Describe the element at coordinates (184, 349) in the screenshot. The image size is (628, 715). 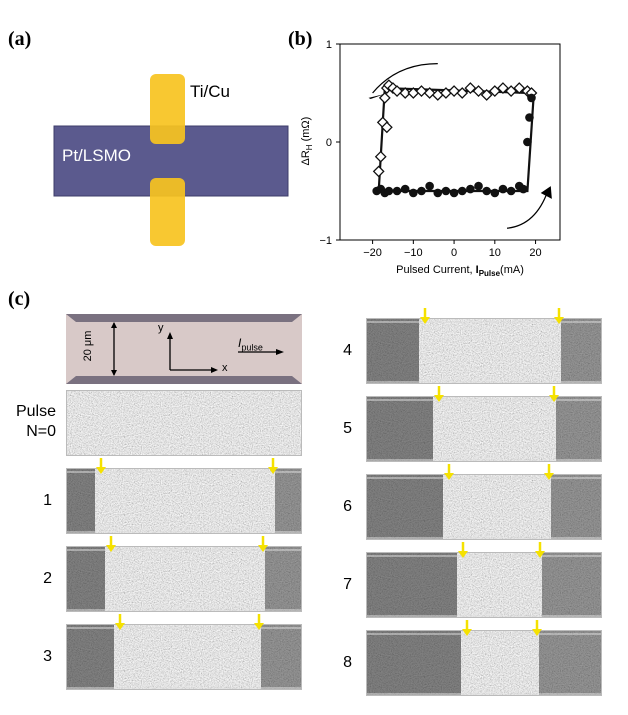
I see `channel-schematic` at that location.